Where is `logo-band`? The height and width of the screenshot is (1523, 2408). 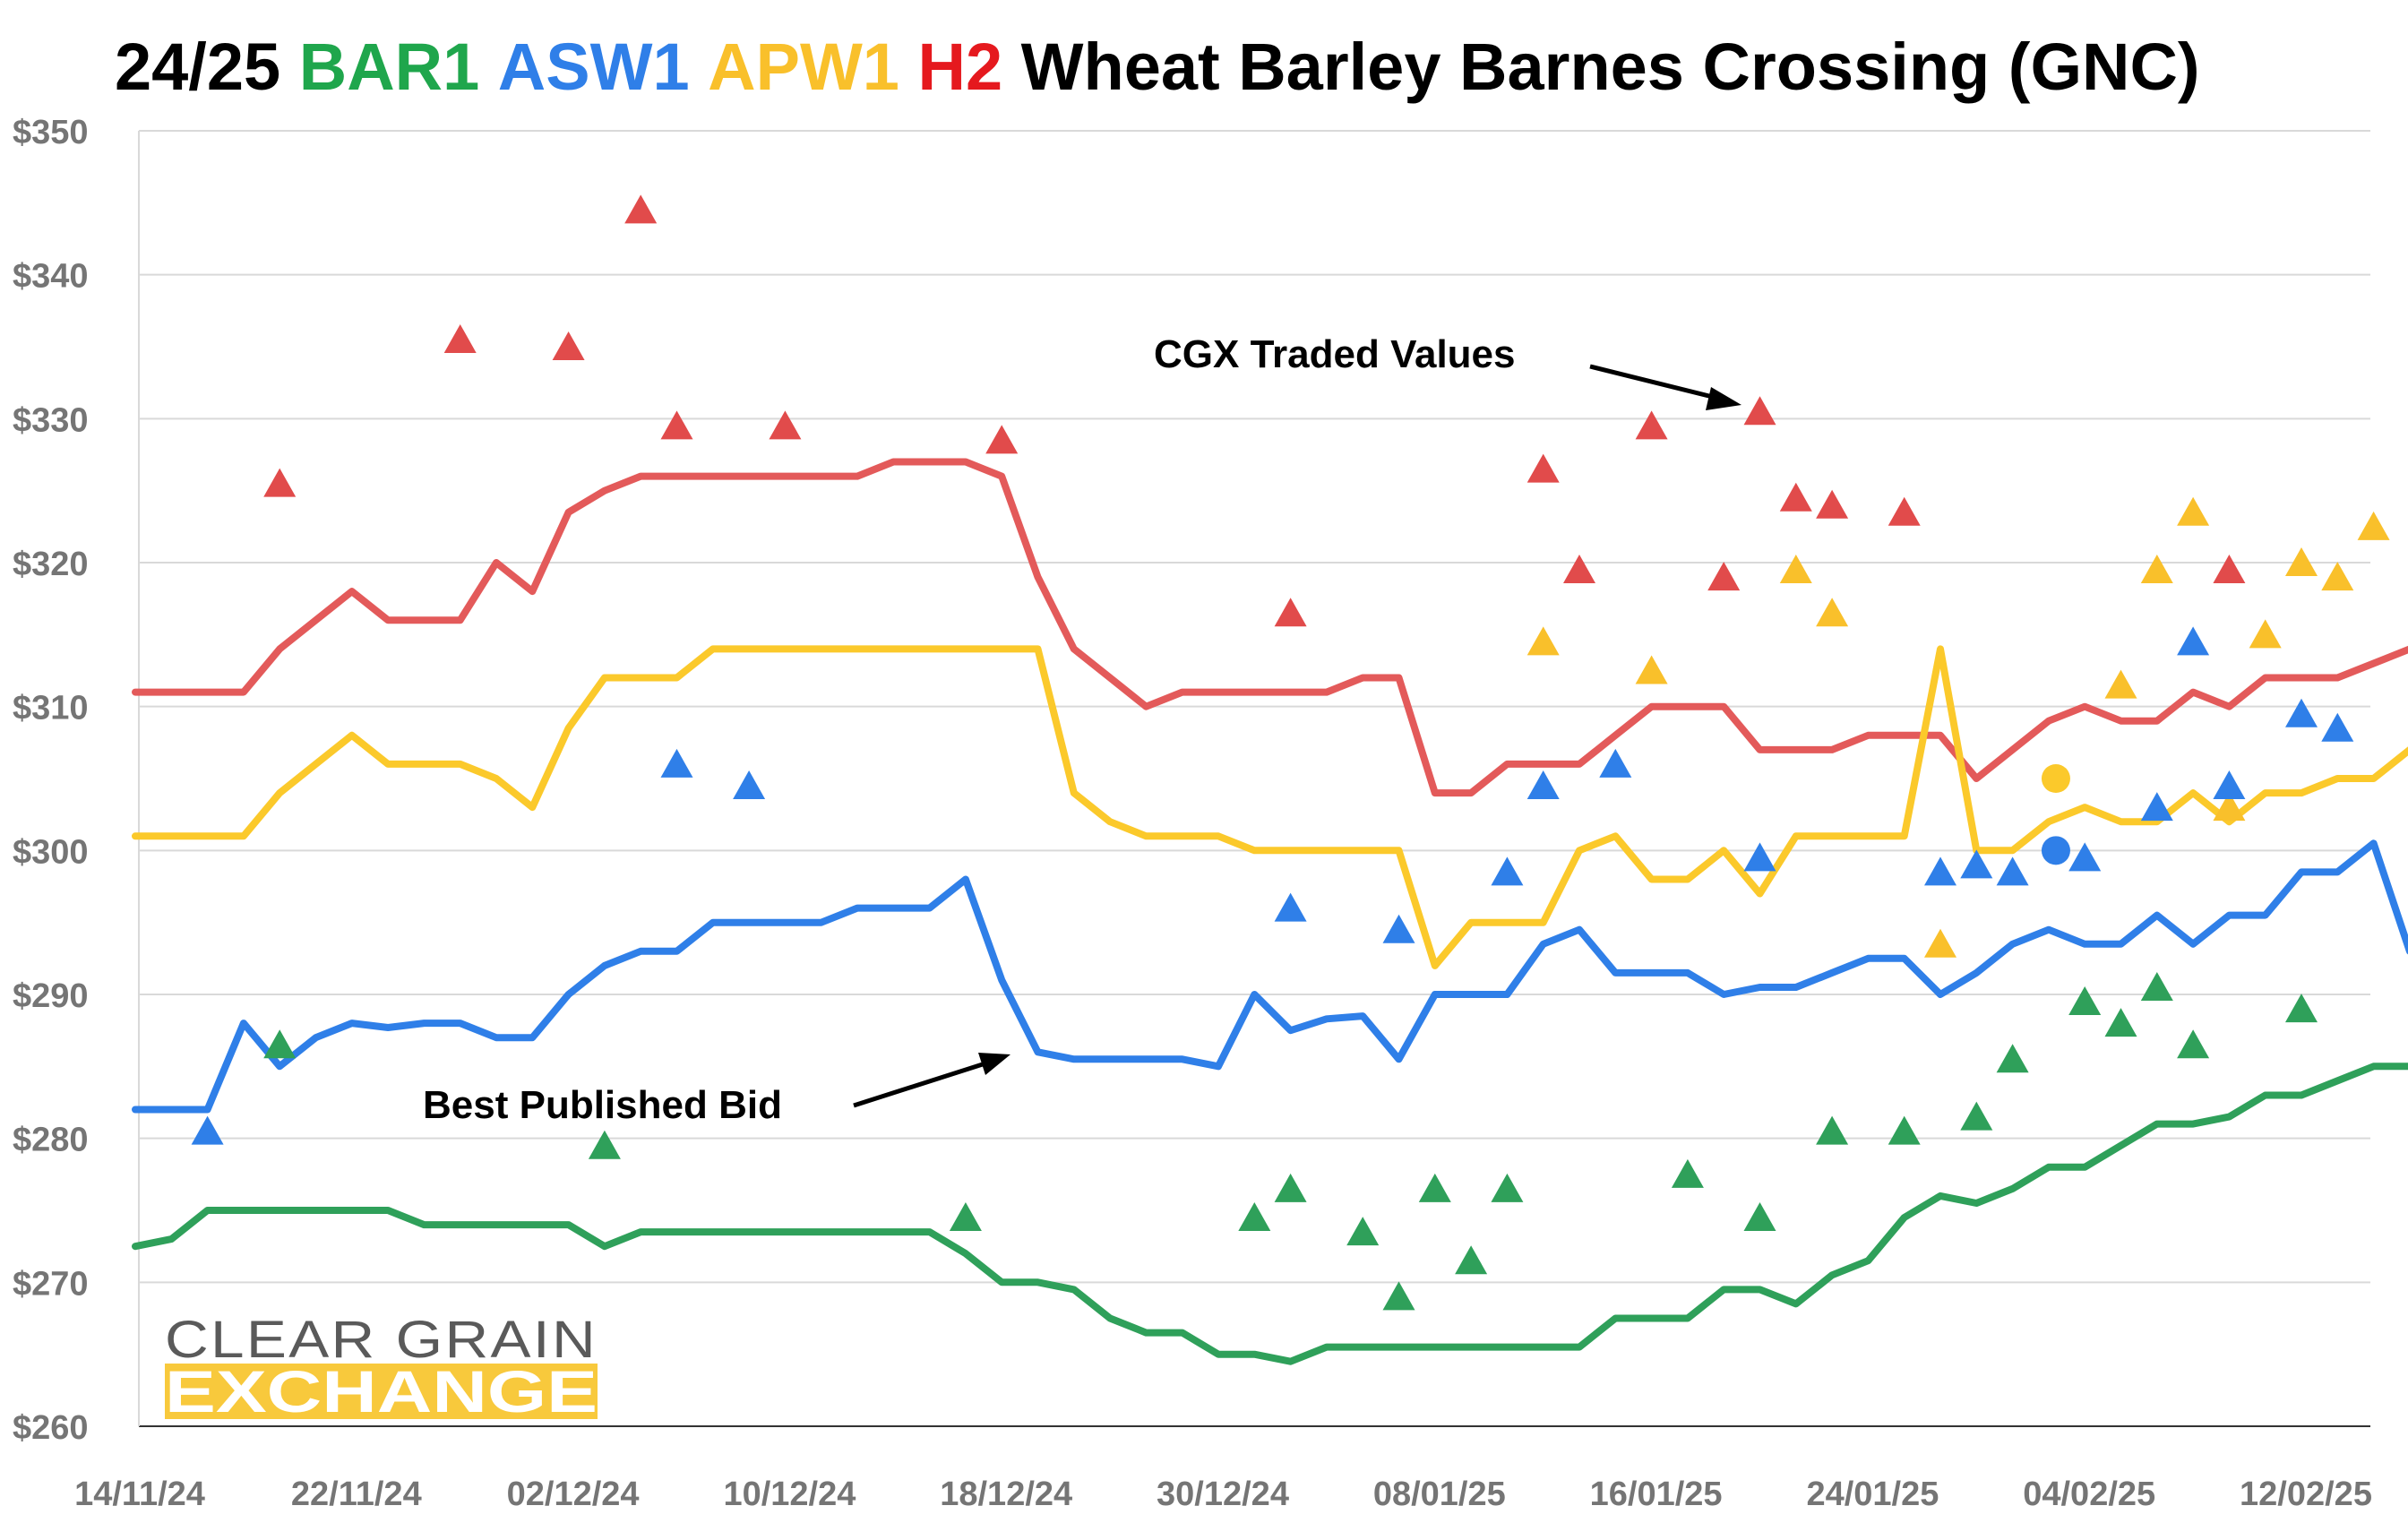
logo-band is located at coordinates (381, 1391).